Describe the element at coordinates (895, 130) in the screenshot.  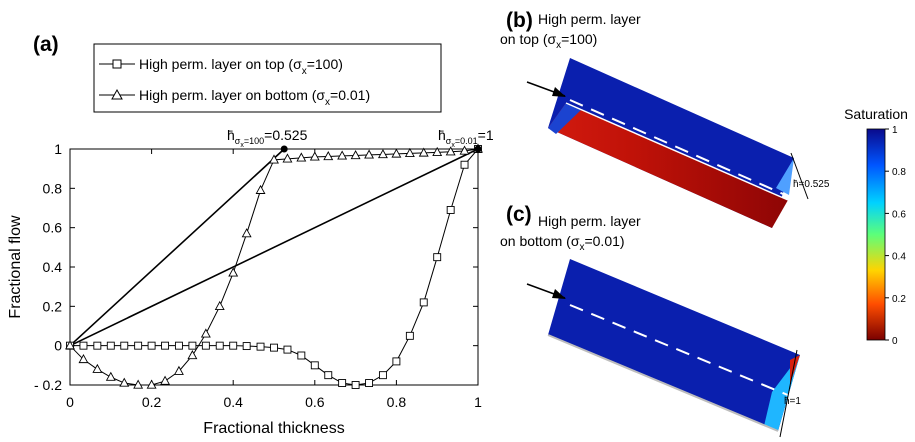
I see `colorbar-tick-label: 1` at that location.